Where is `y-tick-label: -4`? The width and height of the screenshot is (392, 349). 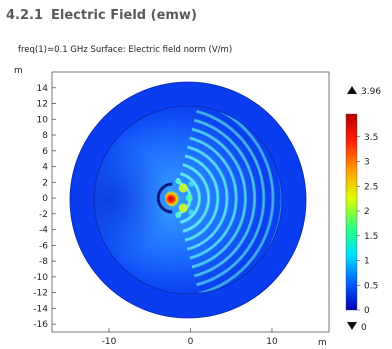 y-tick-label: -4 is located at coordinates (43, 231).